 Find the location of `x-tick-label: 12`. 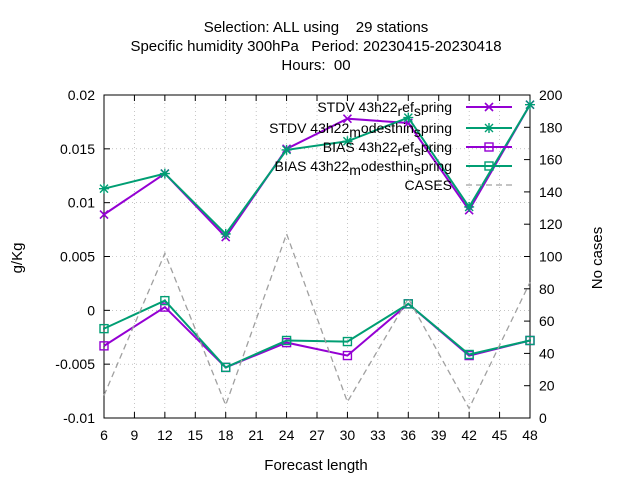

x-tick-label: 12 is located at coordinates (165, 435).